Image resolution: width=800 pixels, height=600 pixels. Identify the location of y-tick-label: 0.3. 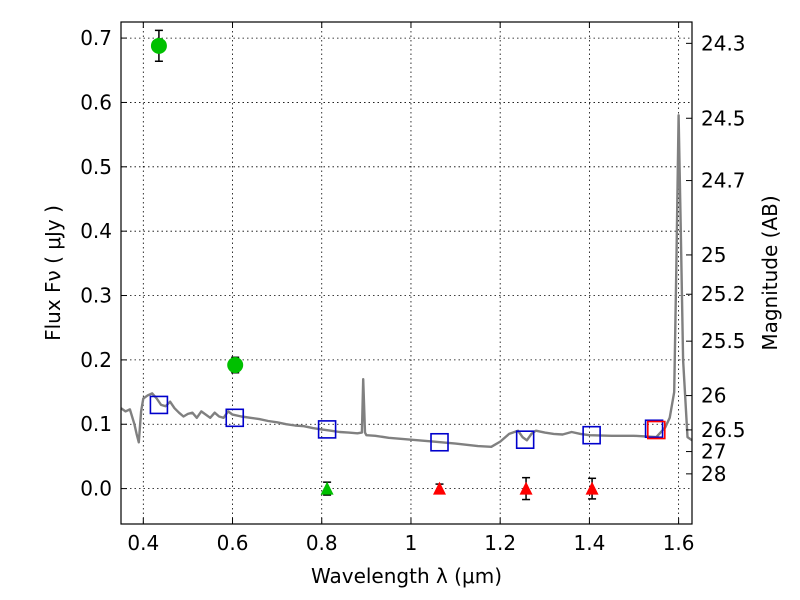
(96, 296).